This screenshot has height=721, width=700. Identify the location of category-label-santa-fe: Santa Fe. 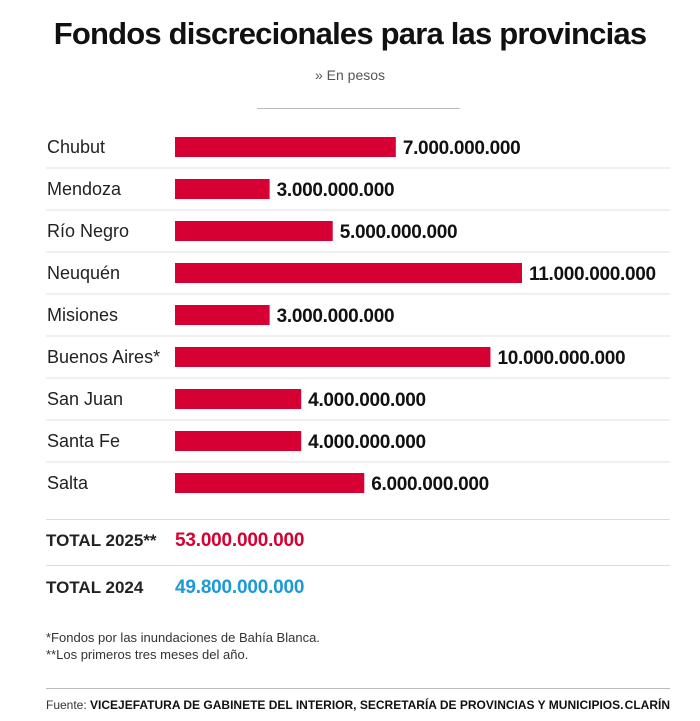
(83, 441).